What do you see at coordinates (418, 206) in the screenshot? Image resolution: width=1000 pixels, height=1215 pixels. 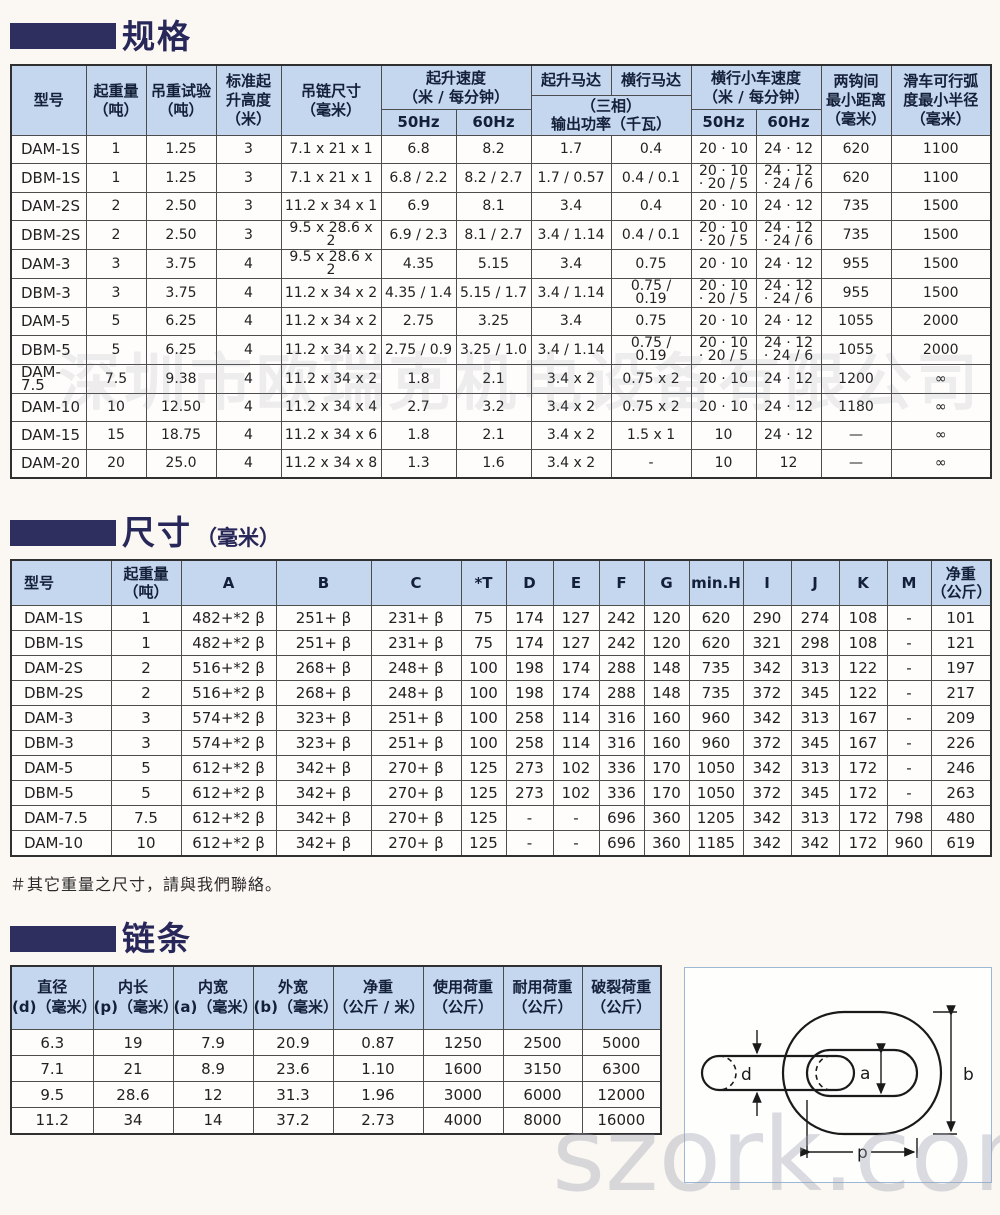 I see `data-cell: 6.9` at bounding box center [418, 206].